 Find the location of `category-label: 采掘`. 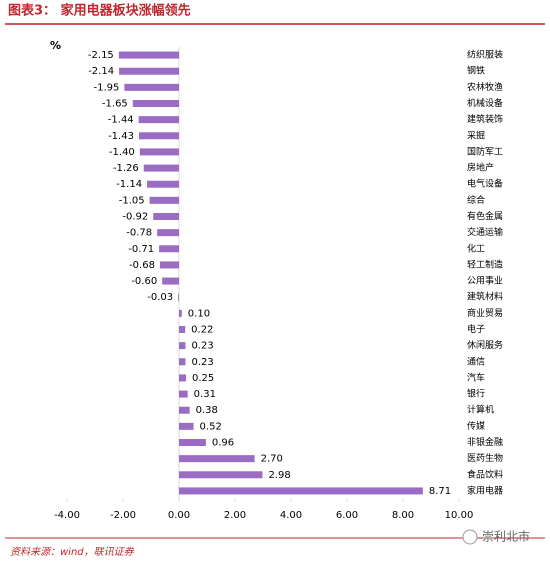

category-label: 采掘 is located at coordinates (476, 135).